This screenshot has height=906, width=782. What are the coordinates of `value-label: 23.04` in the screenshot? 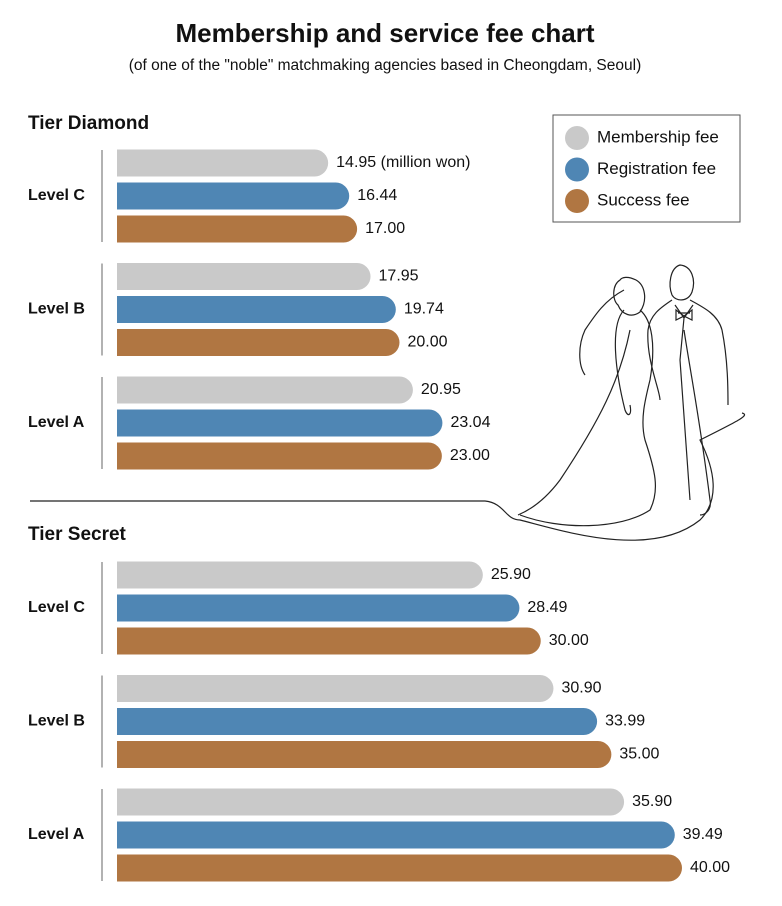 It's located at (470, 422).